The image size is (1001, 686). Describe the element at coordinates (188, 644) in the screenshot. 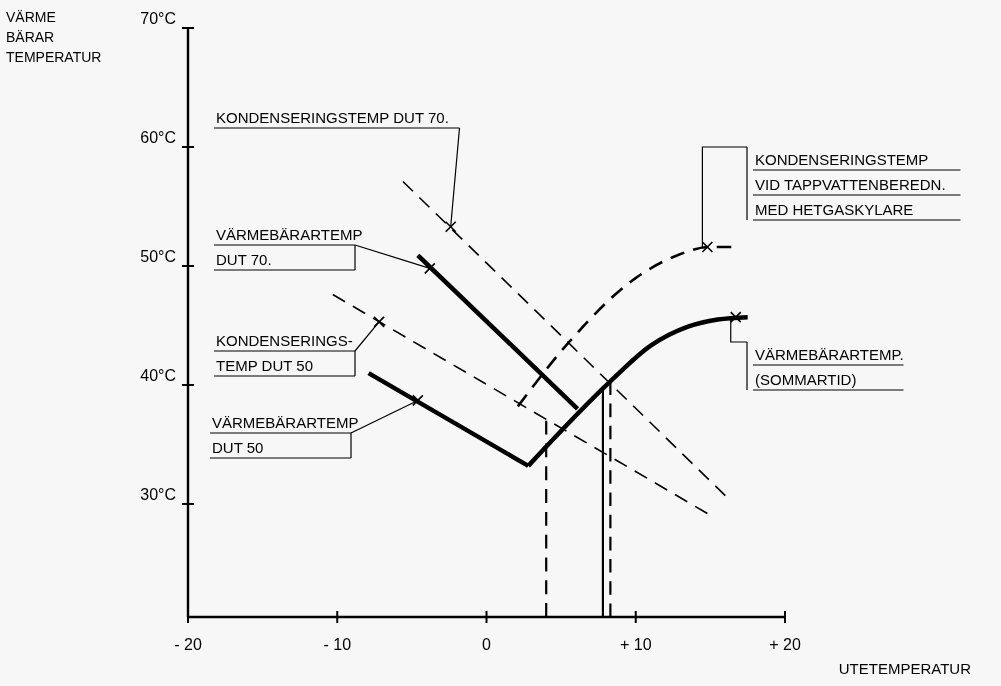

I see `x-tick-label: - 20` at that location.